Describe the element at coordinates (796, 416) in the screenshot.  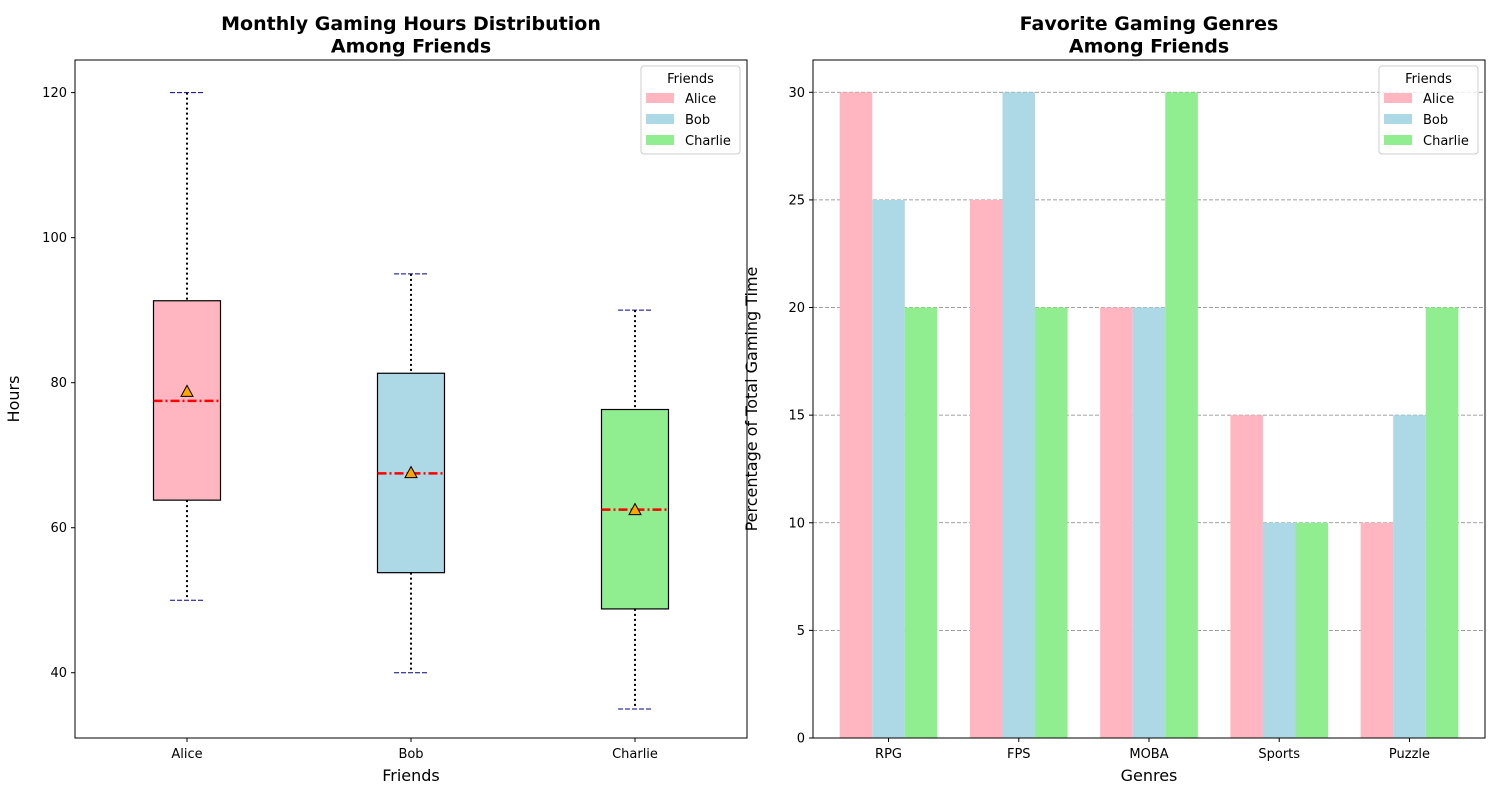
I see `y-tick-label: 15` at that location.